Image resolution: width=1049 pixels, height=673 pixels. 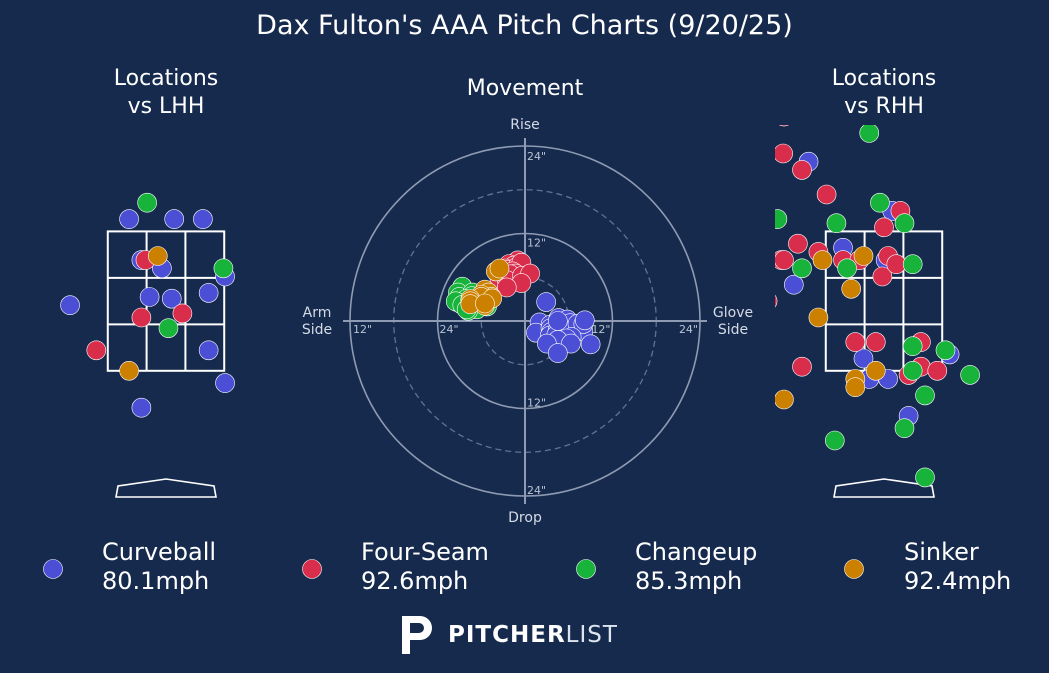 What do you see at coordinates (417, 635) in the screenshot?
I see `pitcherlist-p-icon` at bounding box center [417, 635].